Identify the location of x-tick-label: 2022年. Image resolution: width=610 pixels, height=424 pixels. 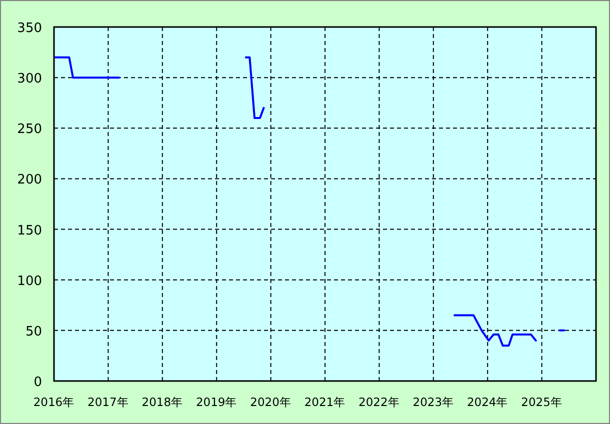
(379, 402).